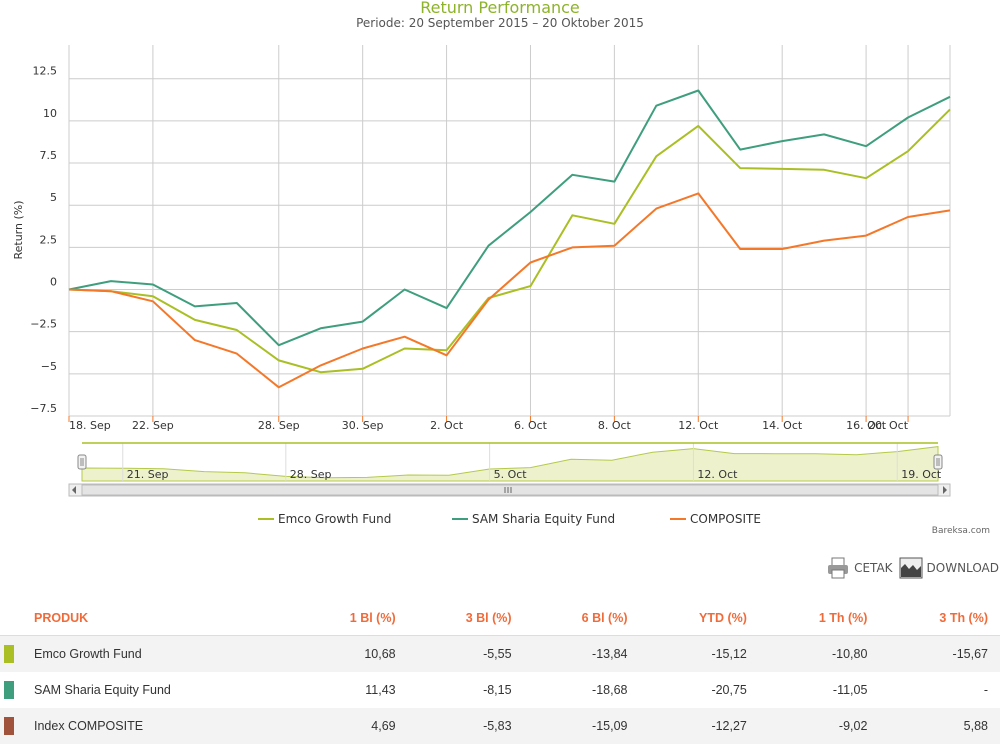  What do you see at coordinates (531, 425) in the screenshot?
I see `x-tick-label: 6. Oct` at bounding box center [531, 425].